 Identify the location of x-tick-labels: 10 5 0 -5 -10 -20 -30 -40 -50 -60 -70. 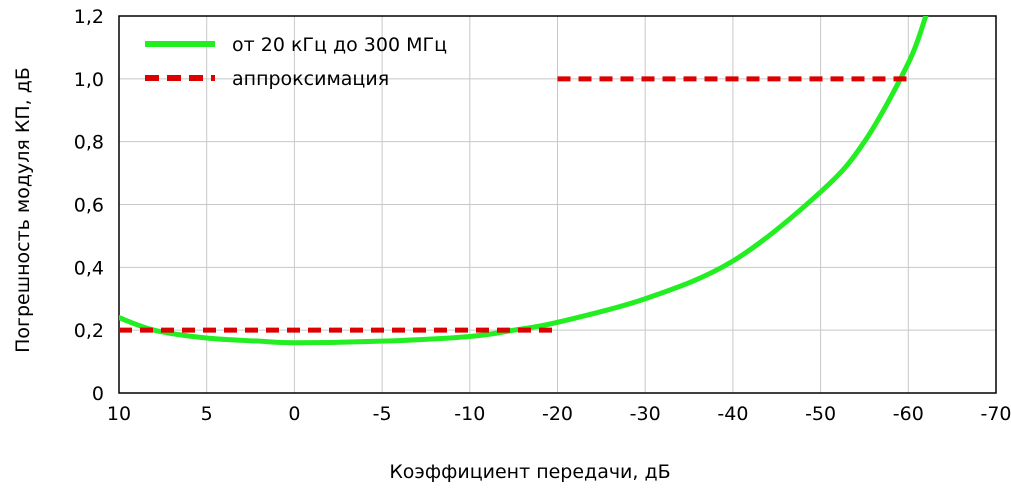
(559, 414).